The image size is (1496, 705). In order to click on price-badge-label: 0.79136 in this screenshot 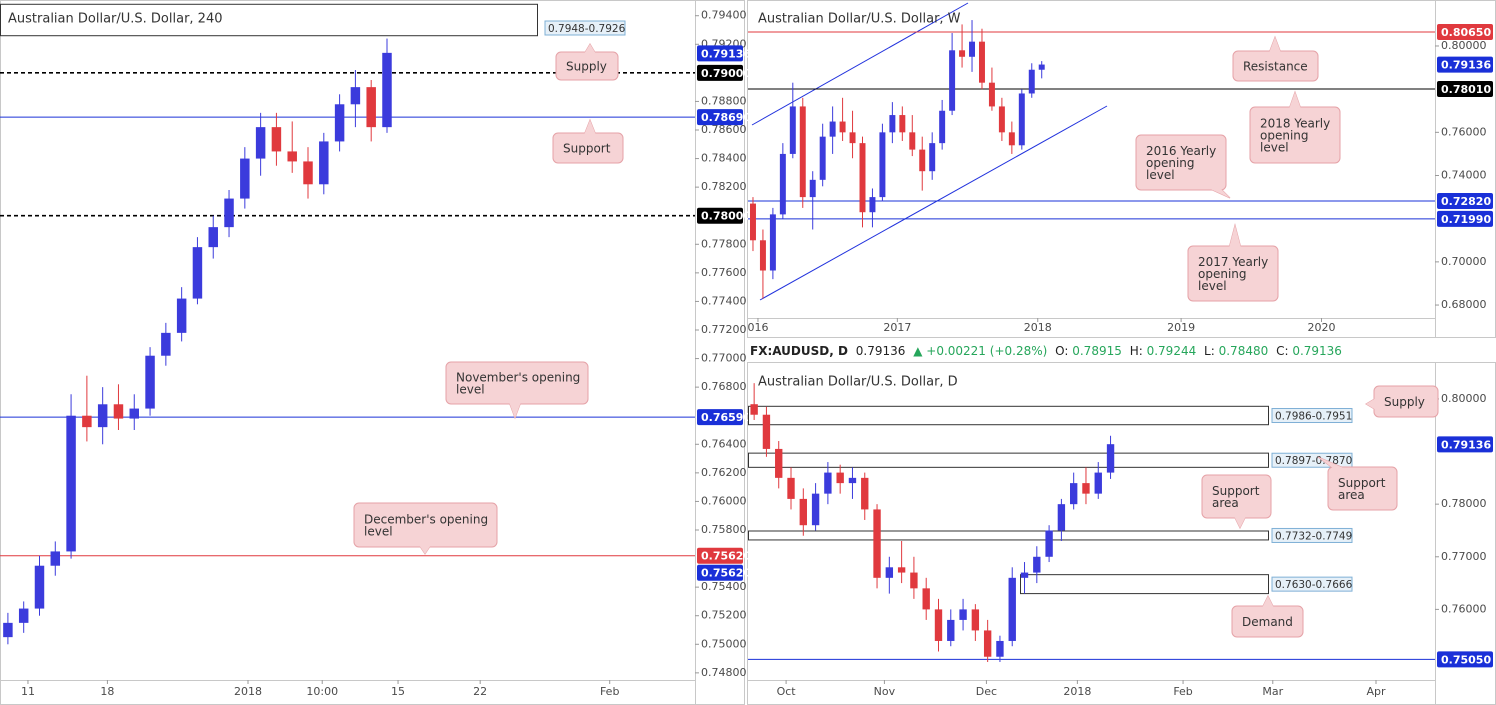, I will do `click(726, 53)`.